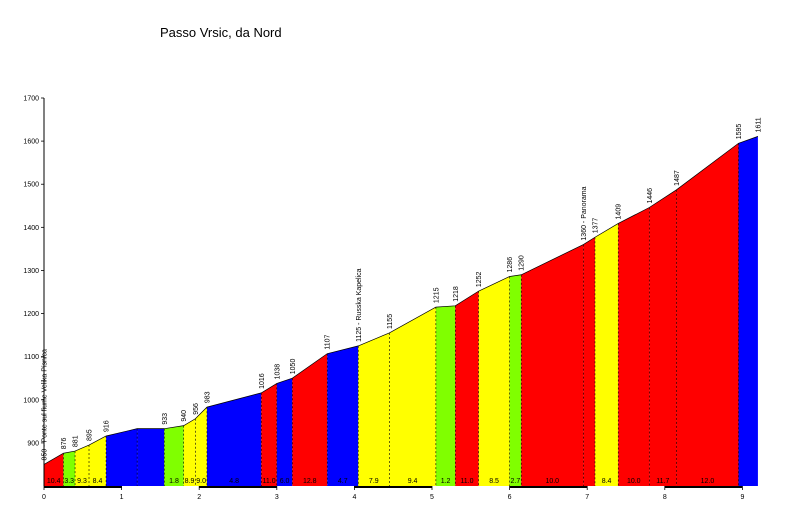 The height and width of the screenshot is (525, 800). What do you see at coordinates (494, 481) in the screenshot?
I see `gradient-label: 8.5` at bounding box center [494, 481].